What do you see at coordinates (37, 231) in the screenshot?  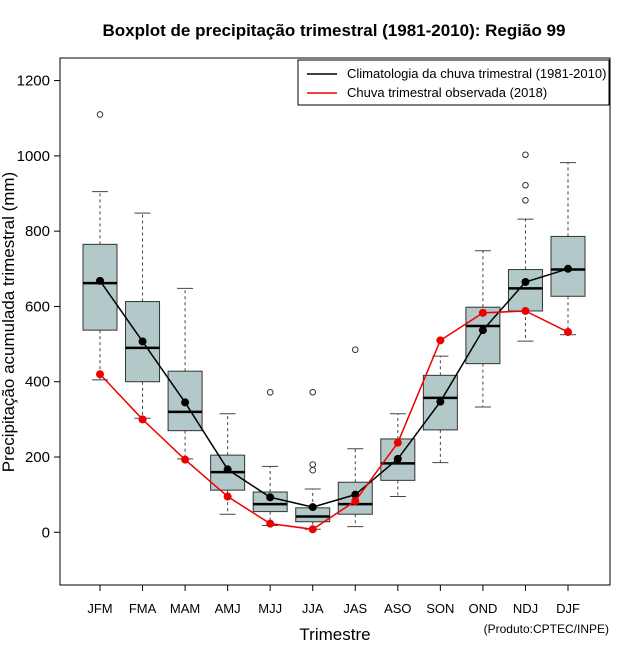 I see `y-tick-label: 800` at bounding box center [37, 231].